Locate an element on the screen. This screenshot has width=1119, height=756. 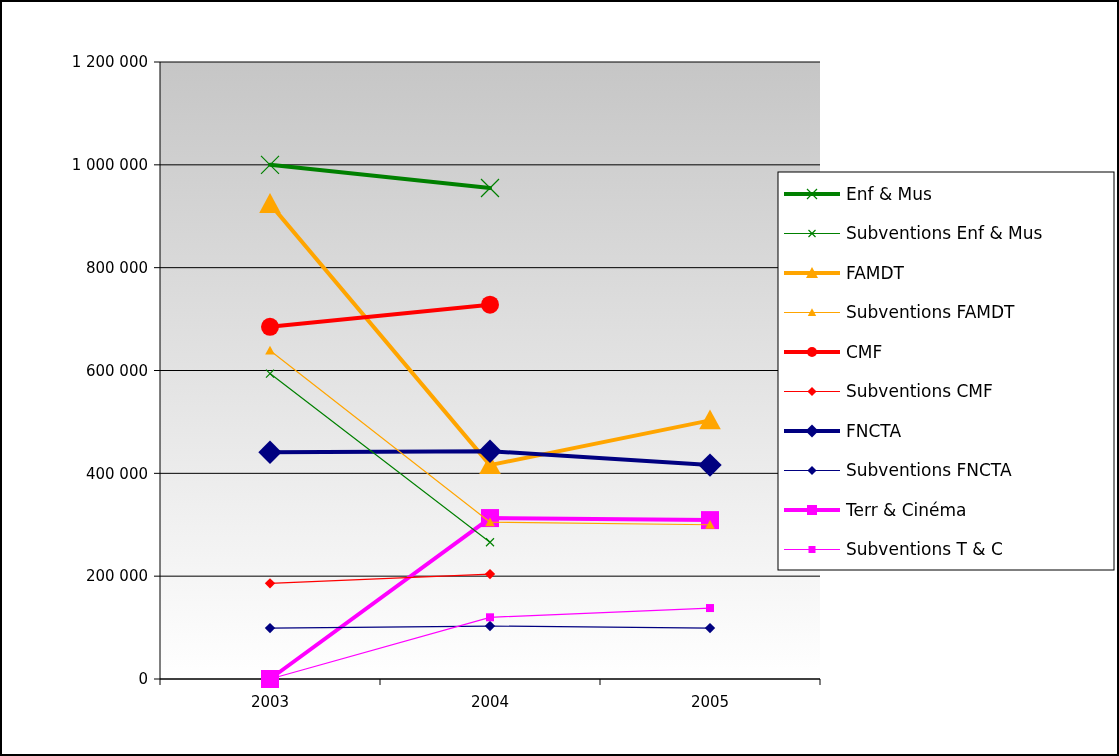
legend-label: FNCTA is located at coordinates (874, 430).